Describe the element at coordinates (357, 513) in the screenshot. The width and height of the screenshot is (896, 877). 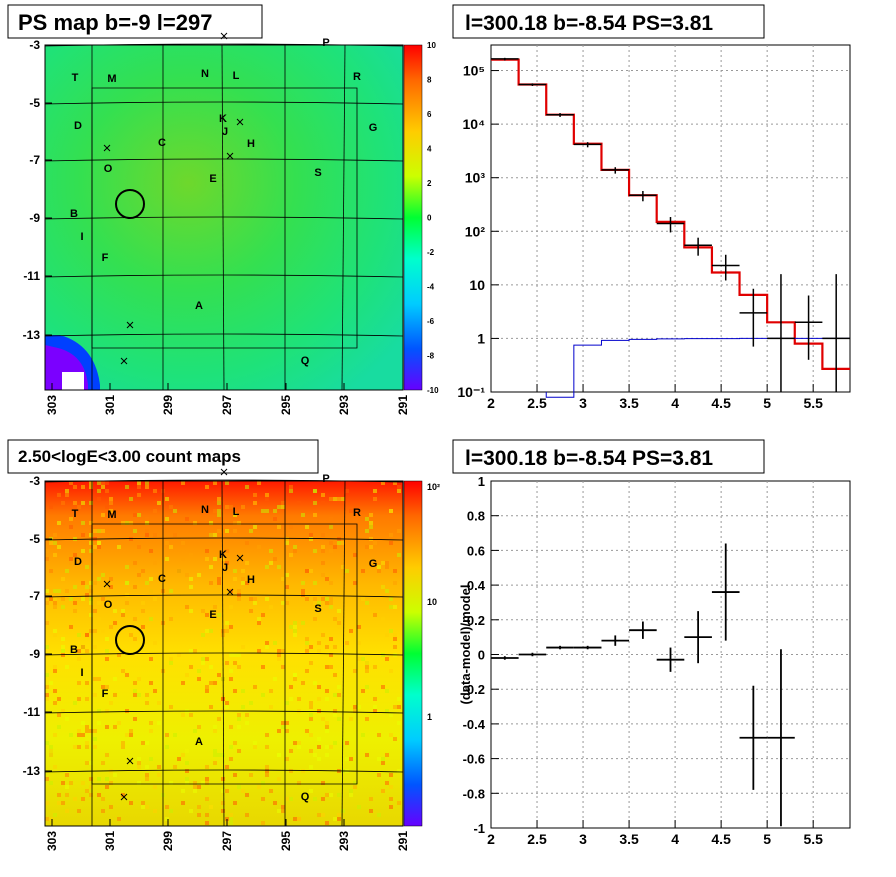
I see `source-label: R` at that location.